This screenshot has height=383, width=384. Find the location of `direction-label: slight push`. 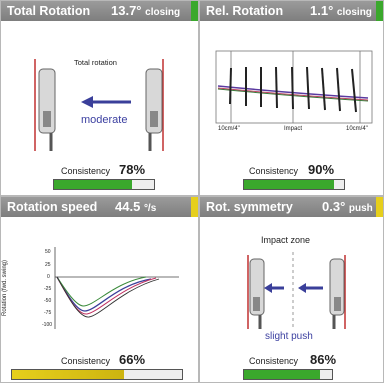

direction-label: slight push is located at coordinates (289, 336).